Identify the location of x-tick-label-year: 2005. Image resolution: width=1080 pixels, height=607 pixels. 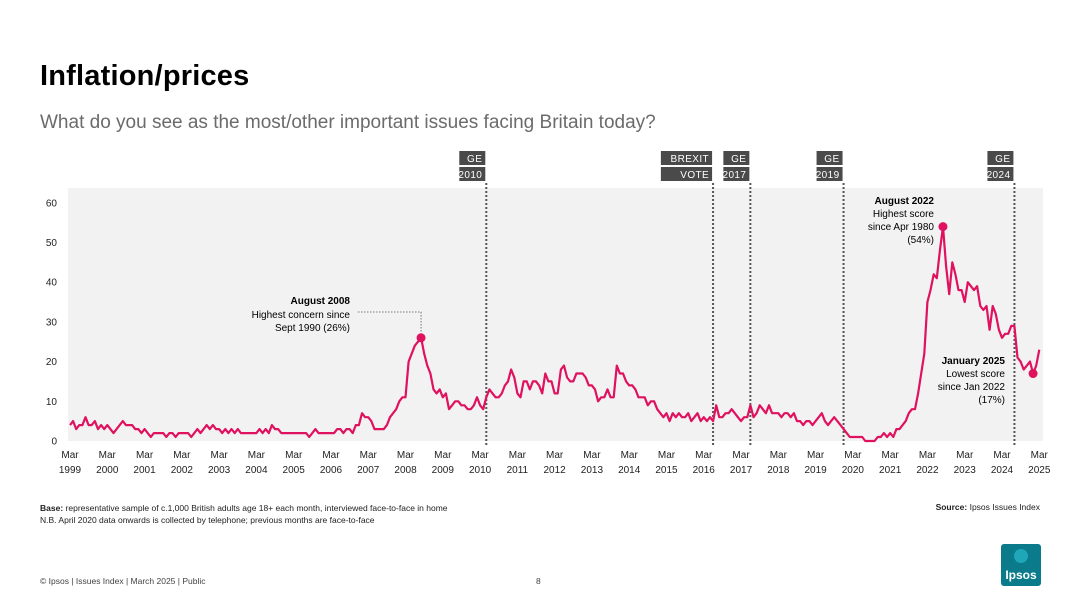
(294, 470).